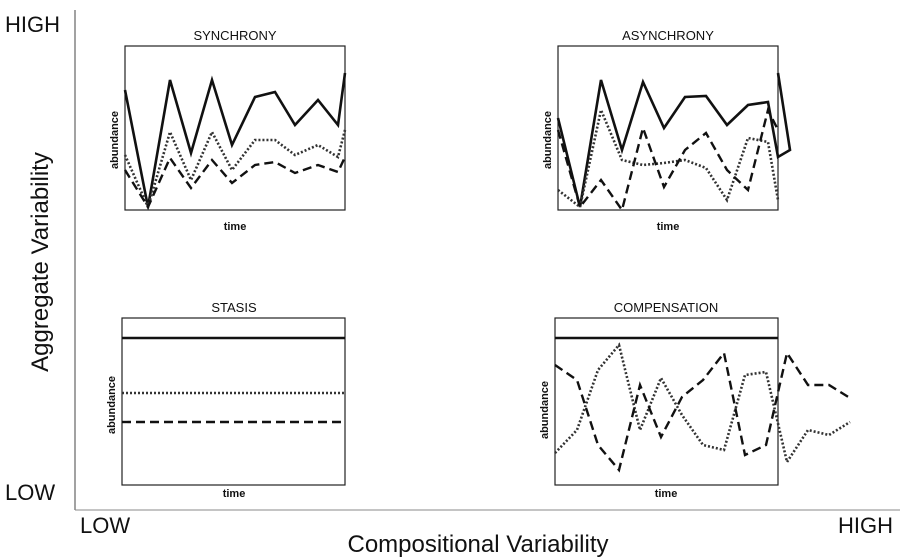 Image resolution: width=905 pixels, height=558 pixels. What do you see at coordinates (234, 307) in the screenshot?
I see `panel-title: STASIS` at bounding box center [234, 307].